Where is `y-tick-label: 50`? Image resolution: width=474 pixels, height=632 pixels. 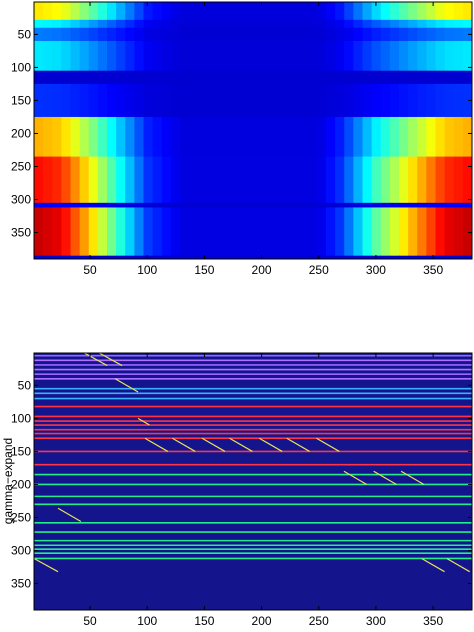
y-tick-label: 50 is located at coordinates (25, 385).